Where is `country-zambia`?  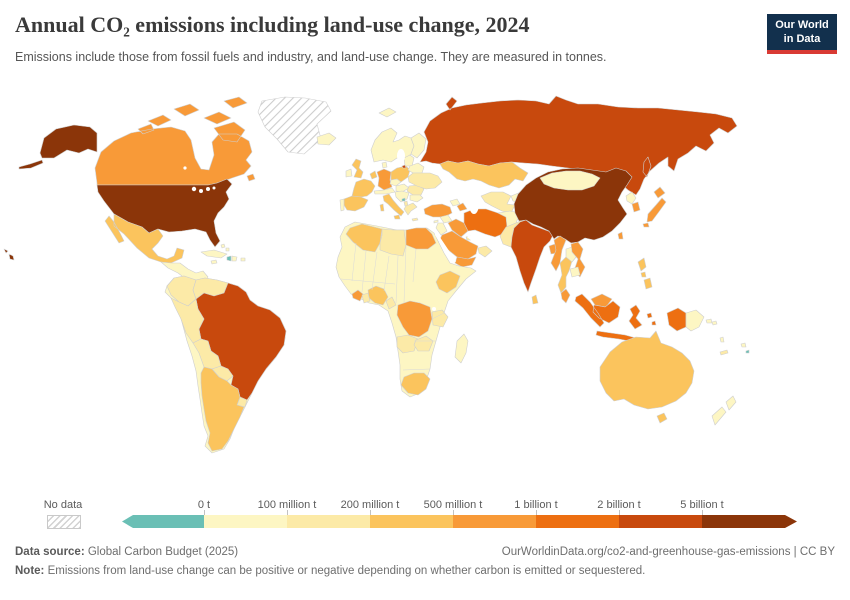 country-zambia is located at coordinates (423, 343).